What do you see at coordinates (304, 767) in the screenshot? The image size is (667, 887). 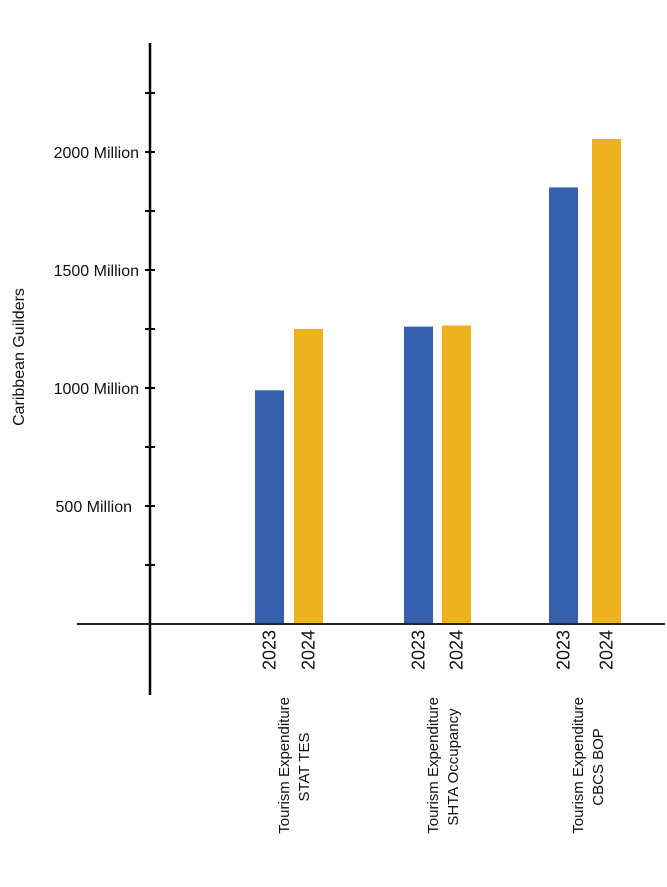 I see `x-category-label-line2: STAT TES` at bounding box center [304, 767].